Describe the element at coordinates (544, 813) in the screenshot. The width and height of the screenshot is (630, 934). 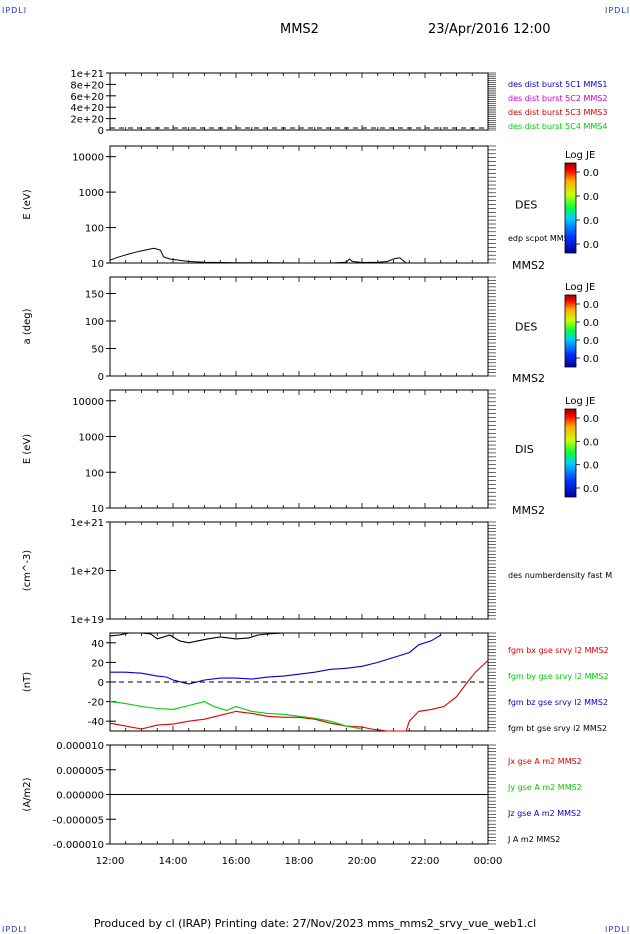
I see `current-legend-label: Jz gse A m2 MMS2` at that location.